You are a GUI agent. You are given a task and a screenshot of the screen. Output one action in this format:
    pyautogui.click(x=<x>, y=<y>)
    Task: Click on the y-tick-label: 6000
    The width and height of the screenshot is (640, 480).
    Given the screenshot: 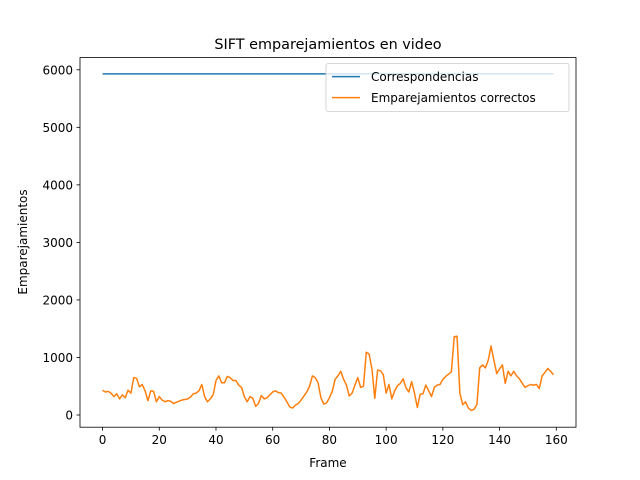 What is the action you would take?
    pyautogui.click(x=57, y=70)
    